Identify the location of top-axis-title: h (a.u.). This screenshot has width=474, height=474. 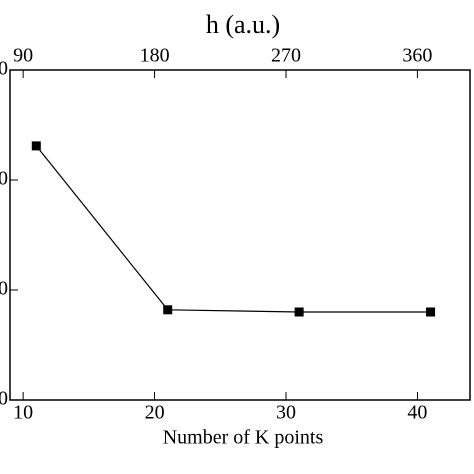
(243, 24).